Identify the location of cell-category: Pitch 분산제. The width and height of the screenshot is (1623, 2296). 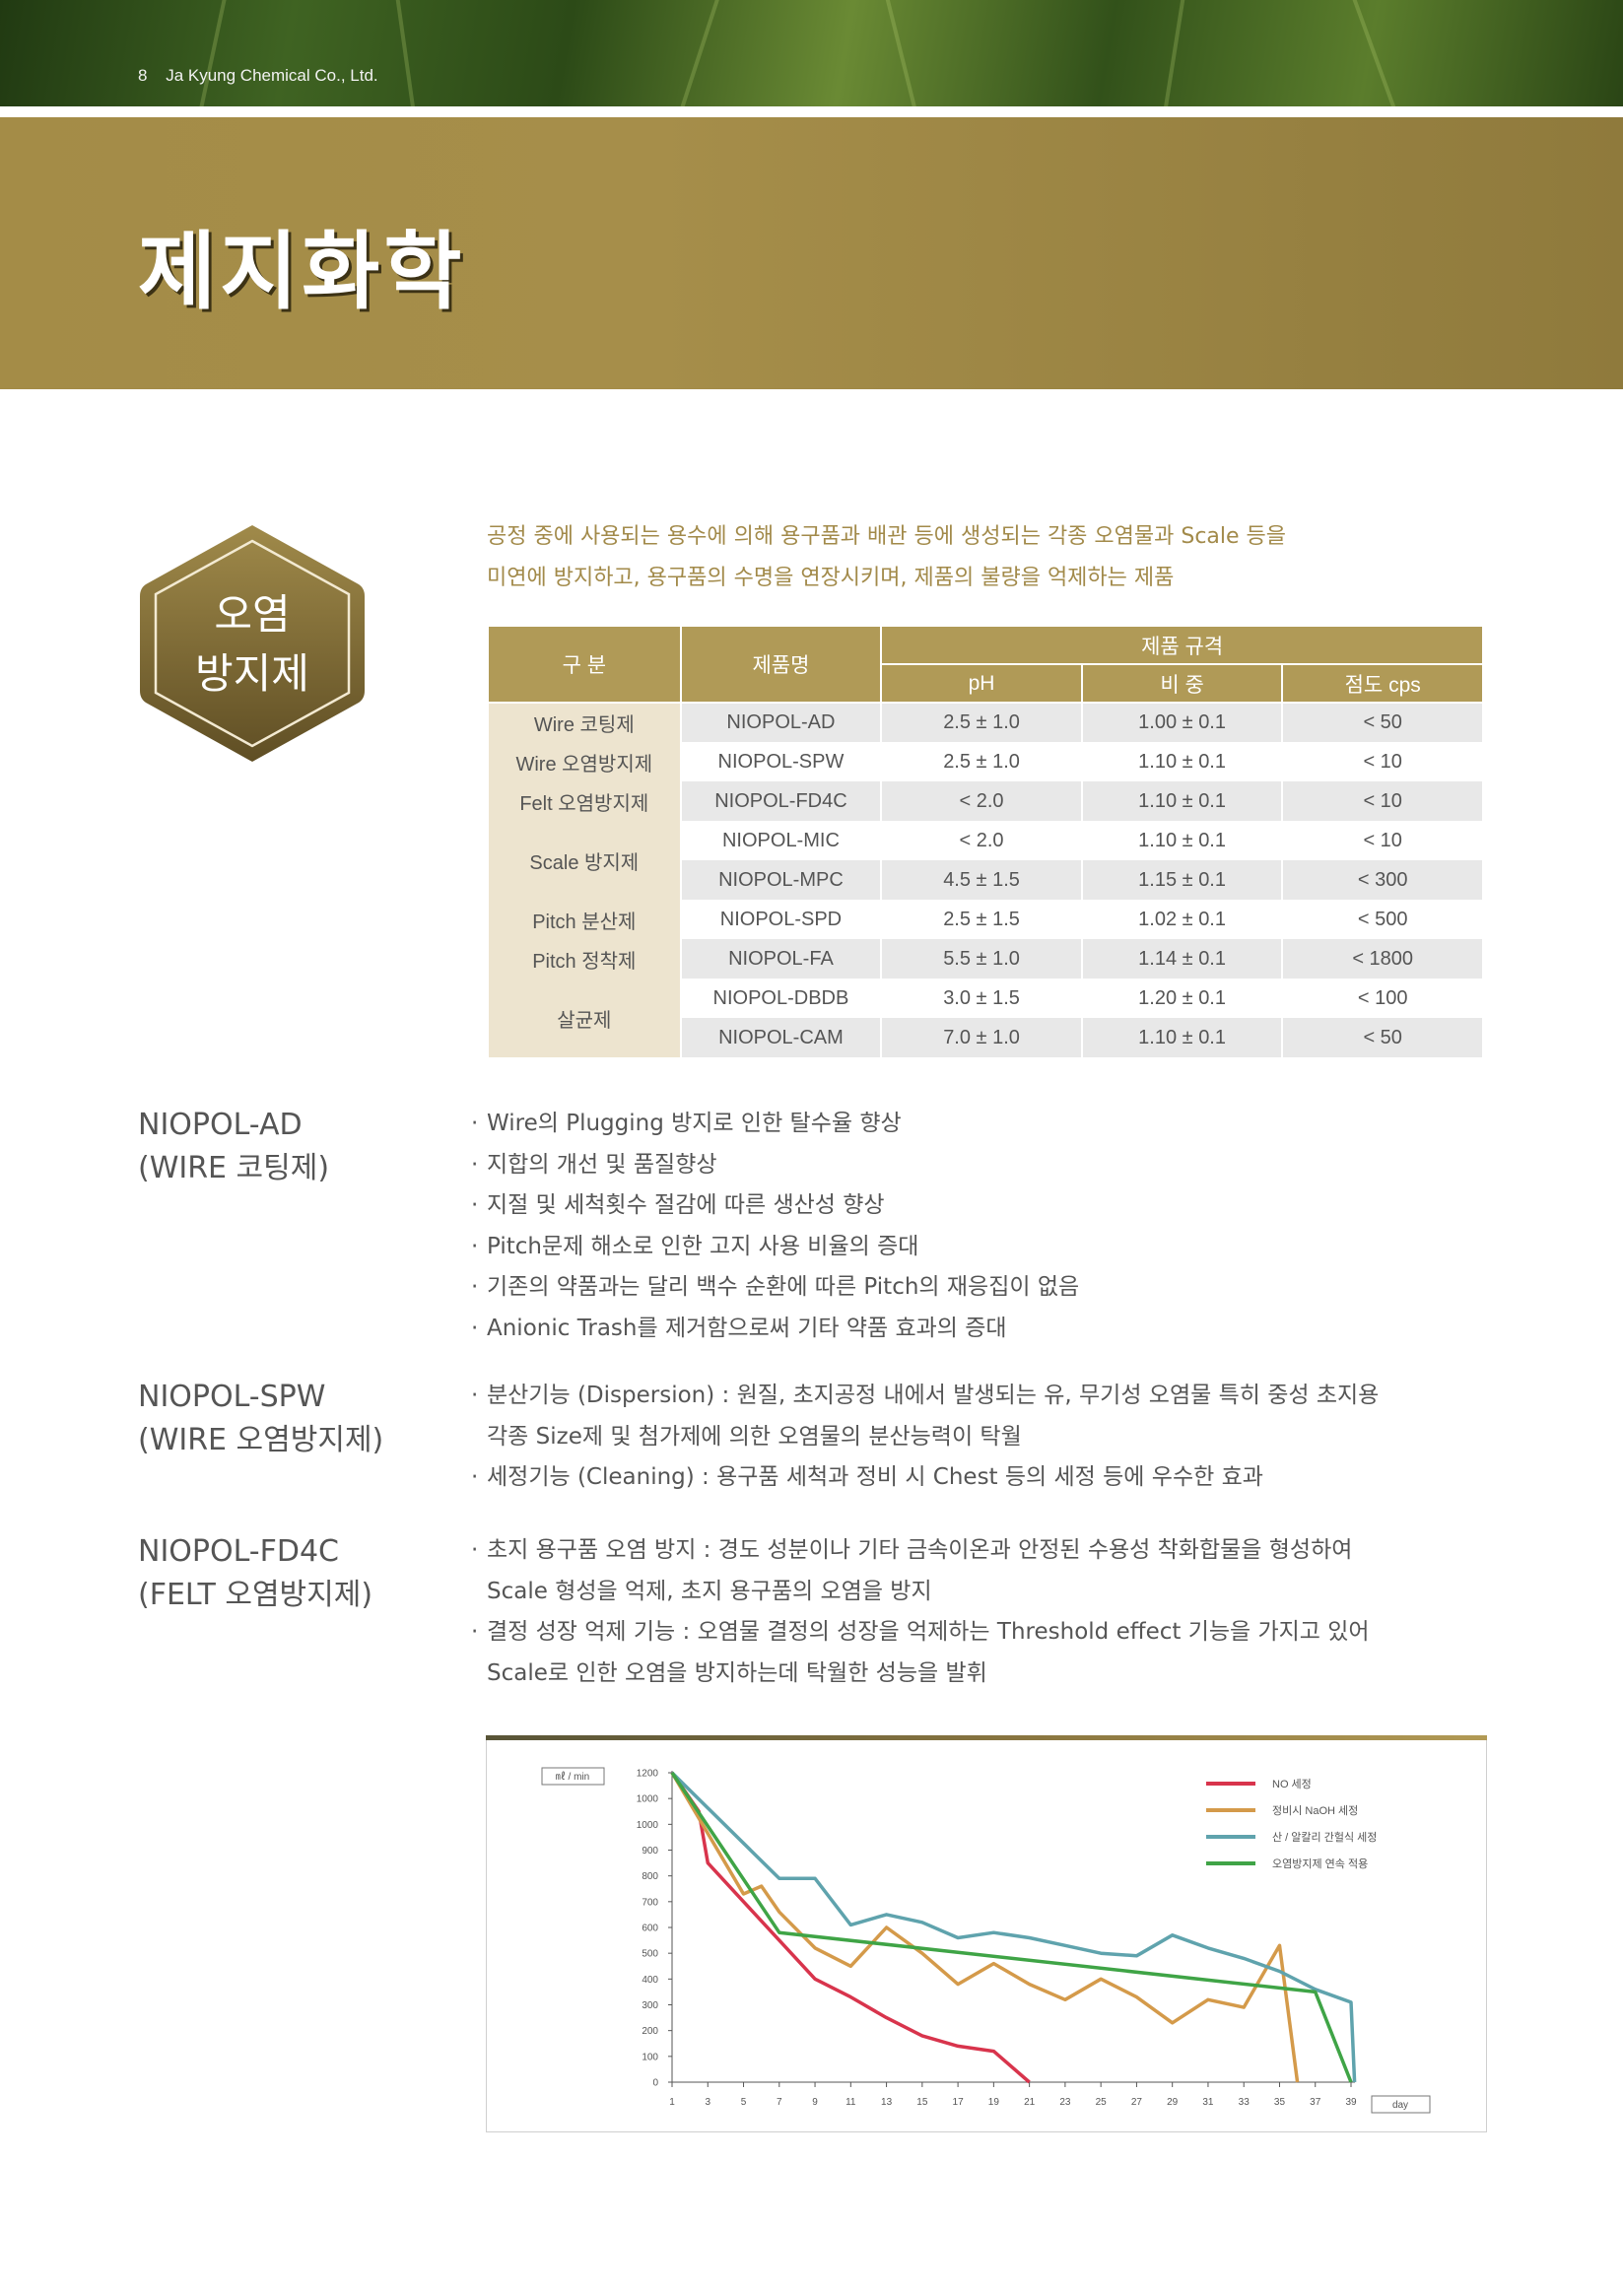
(584, 919).